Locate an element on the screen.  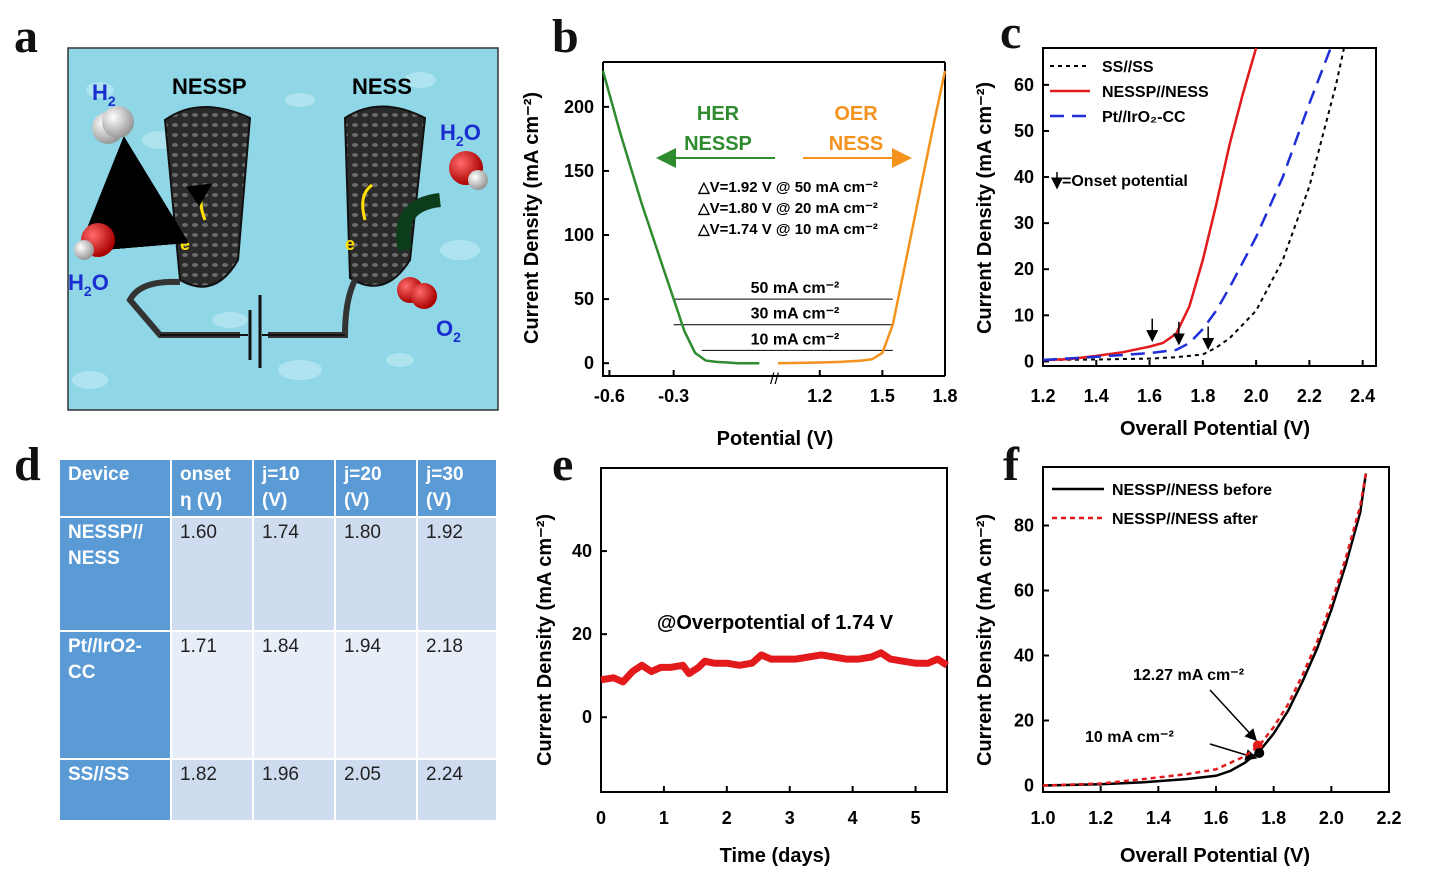
chart-f-xtick-label: 1.0 is located at coordinates (1042, 818).